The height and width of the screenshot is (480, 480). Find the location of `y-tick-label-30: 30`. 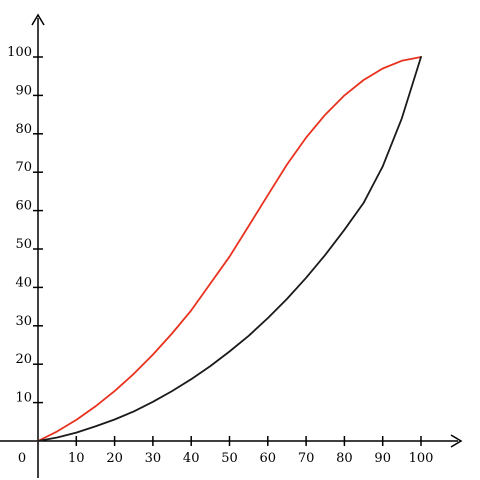

y-tick-label-30: 30 is located at coordinates (23, 321).